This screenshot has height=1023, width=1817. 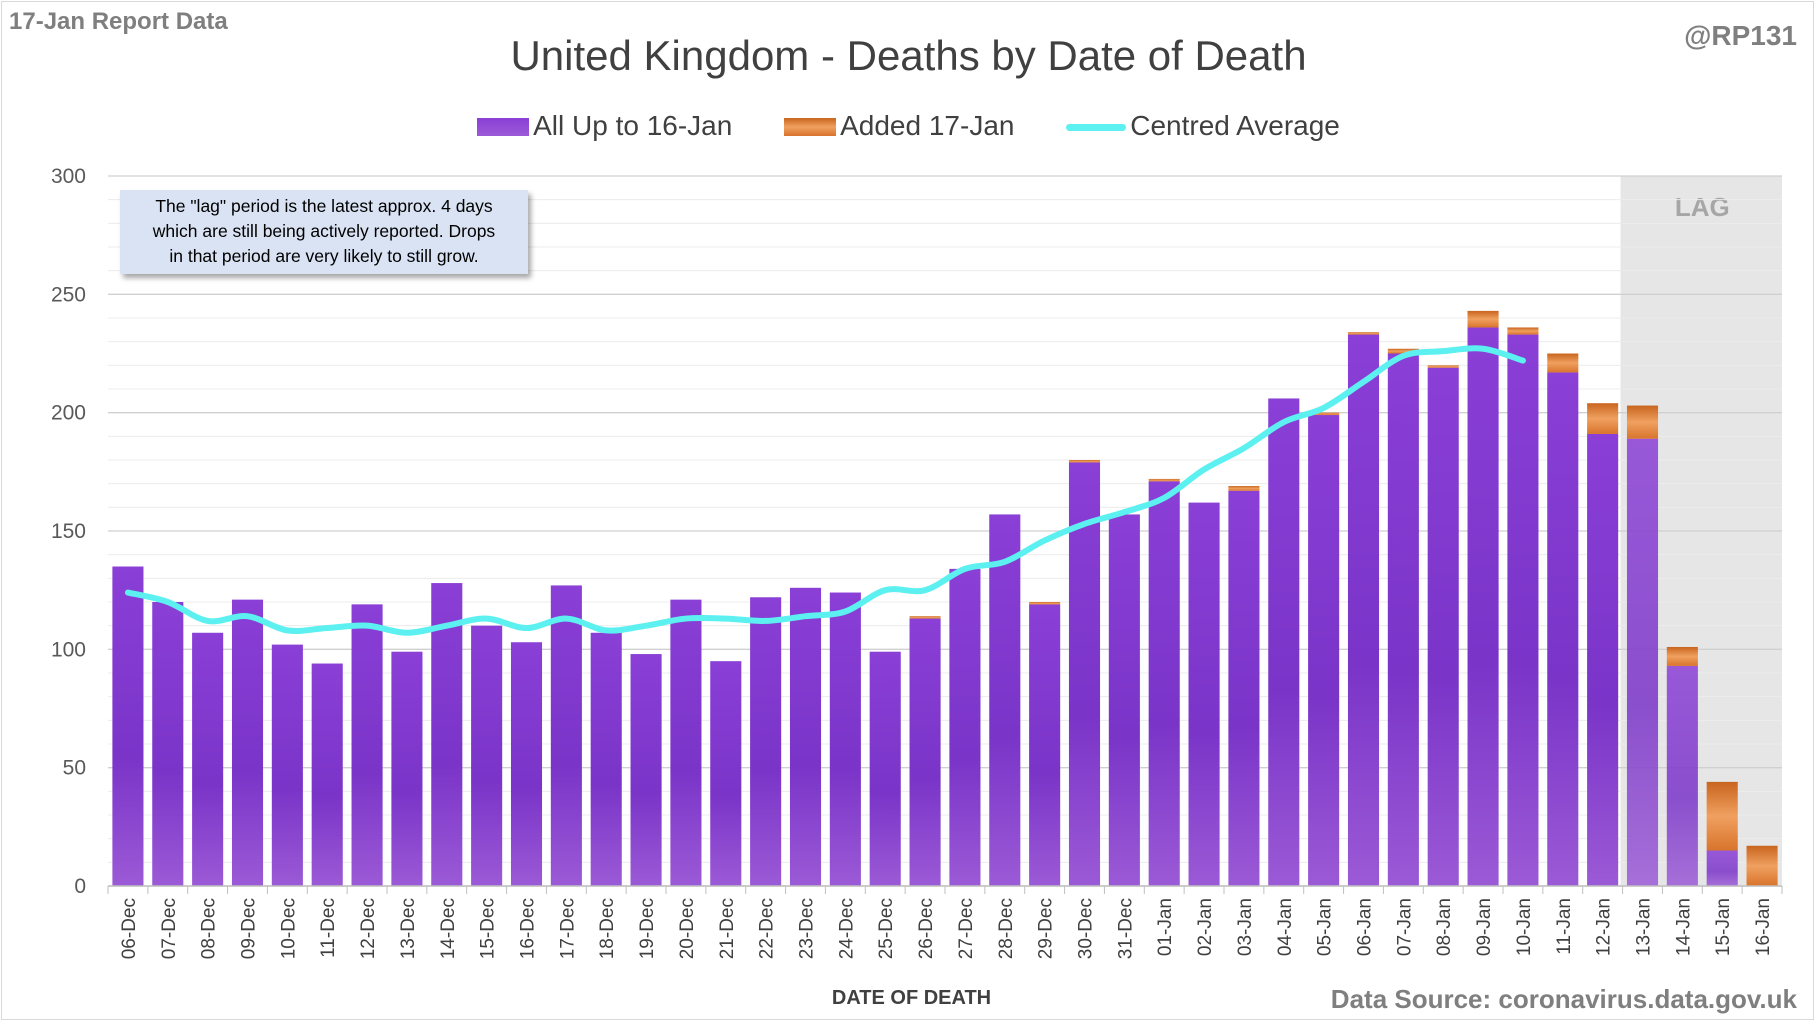 I want to click on bar-base-09-Dec, so click(x=247, y=742).